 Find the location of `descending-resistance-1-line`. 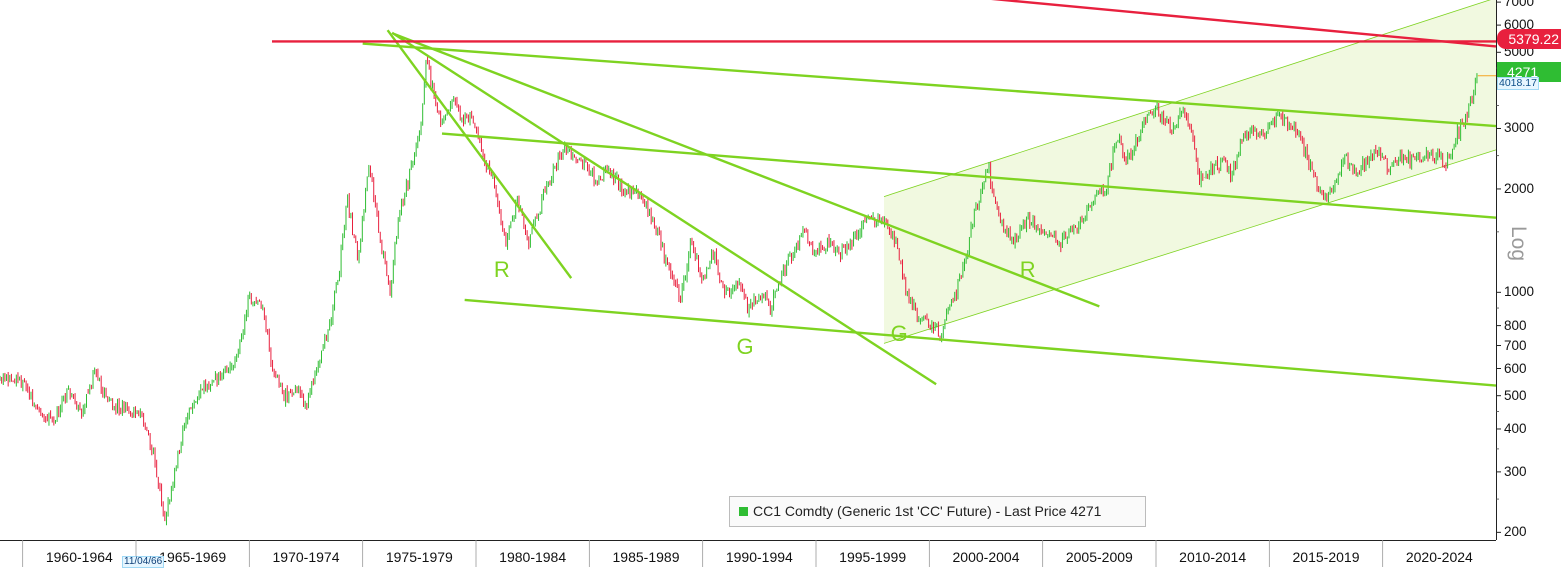

descending-resistance-1-line is located at coordinates (929, 85).